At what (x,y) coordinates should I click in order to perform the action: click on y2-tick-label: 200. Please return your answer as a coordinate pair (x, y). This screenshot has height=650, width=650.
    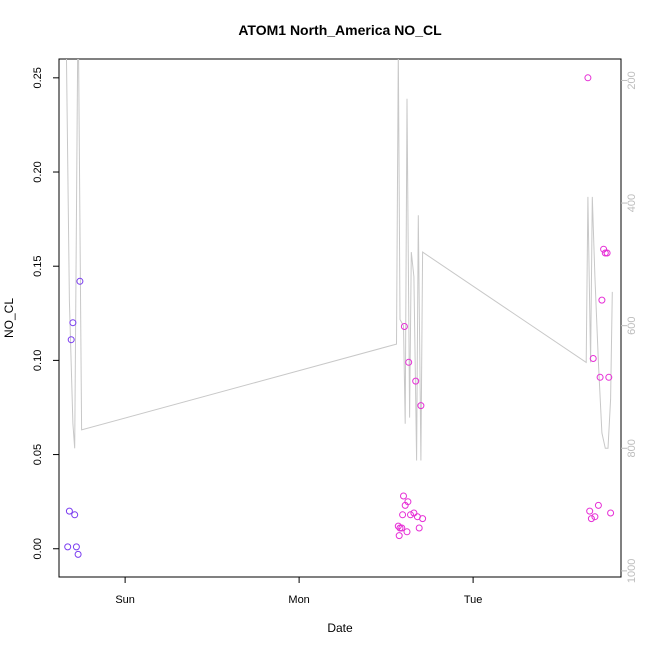
    Looking at the image, I should click on (632, 80).